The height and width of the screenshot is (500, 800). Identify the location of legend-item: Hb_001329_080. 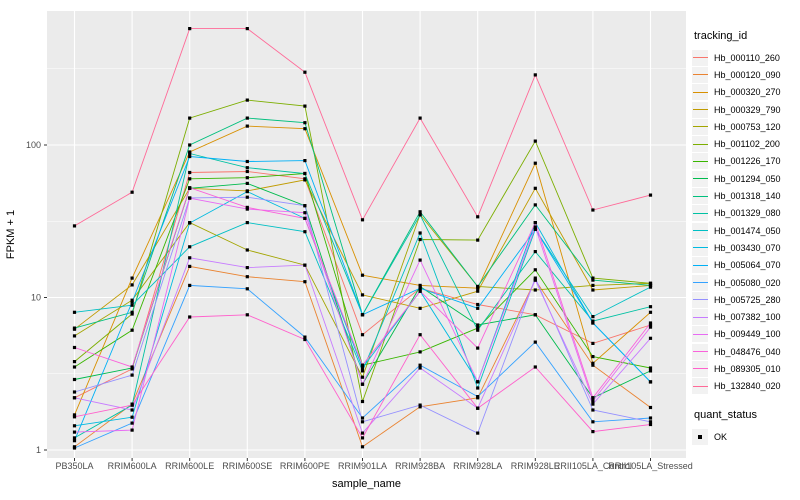
(745, 213).